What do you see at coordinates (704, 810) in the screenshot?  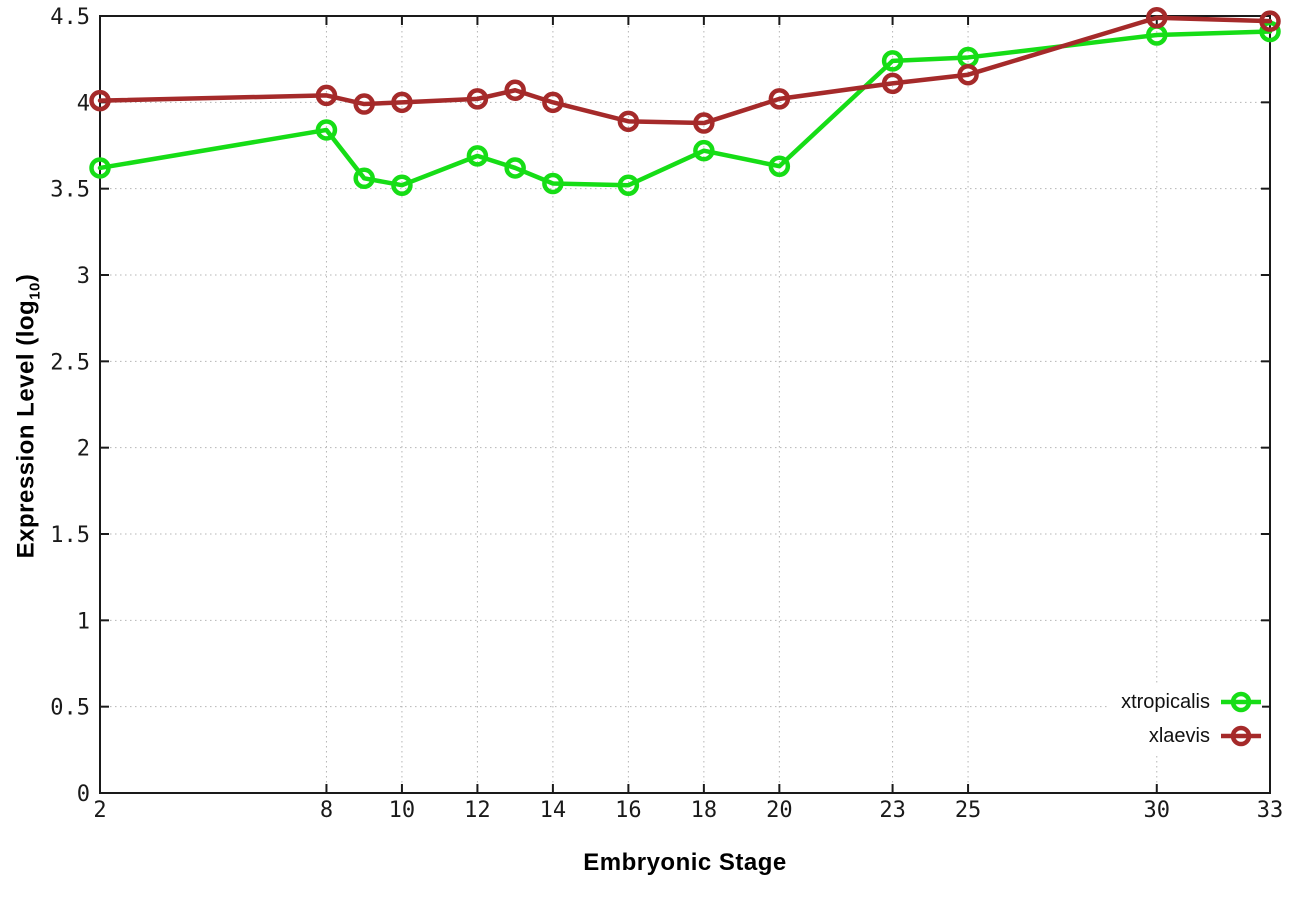 I see `x-tick-label: 18` at bounding box center [704, 810].